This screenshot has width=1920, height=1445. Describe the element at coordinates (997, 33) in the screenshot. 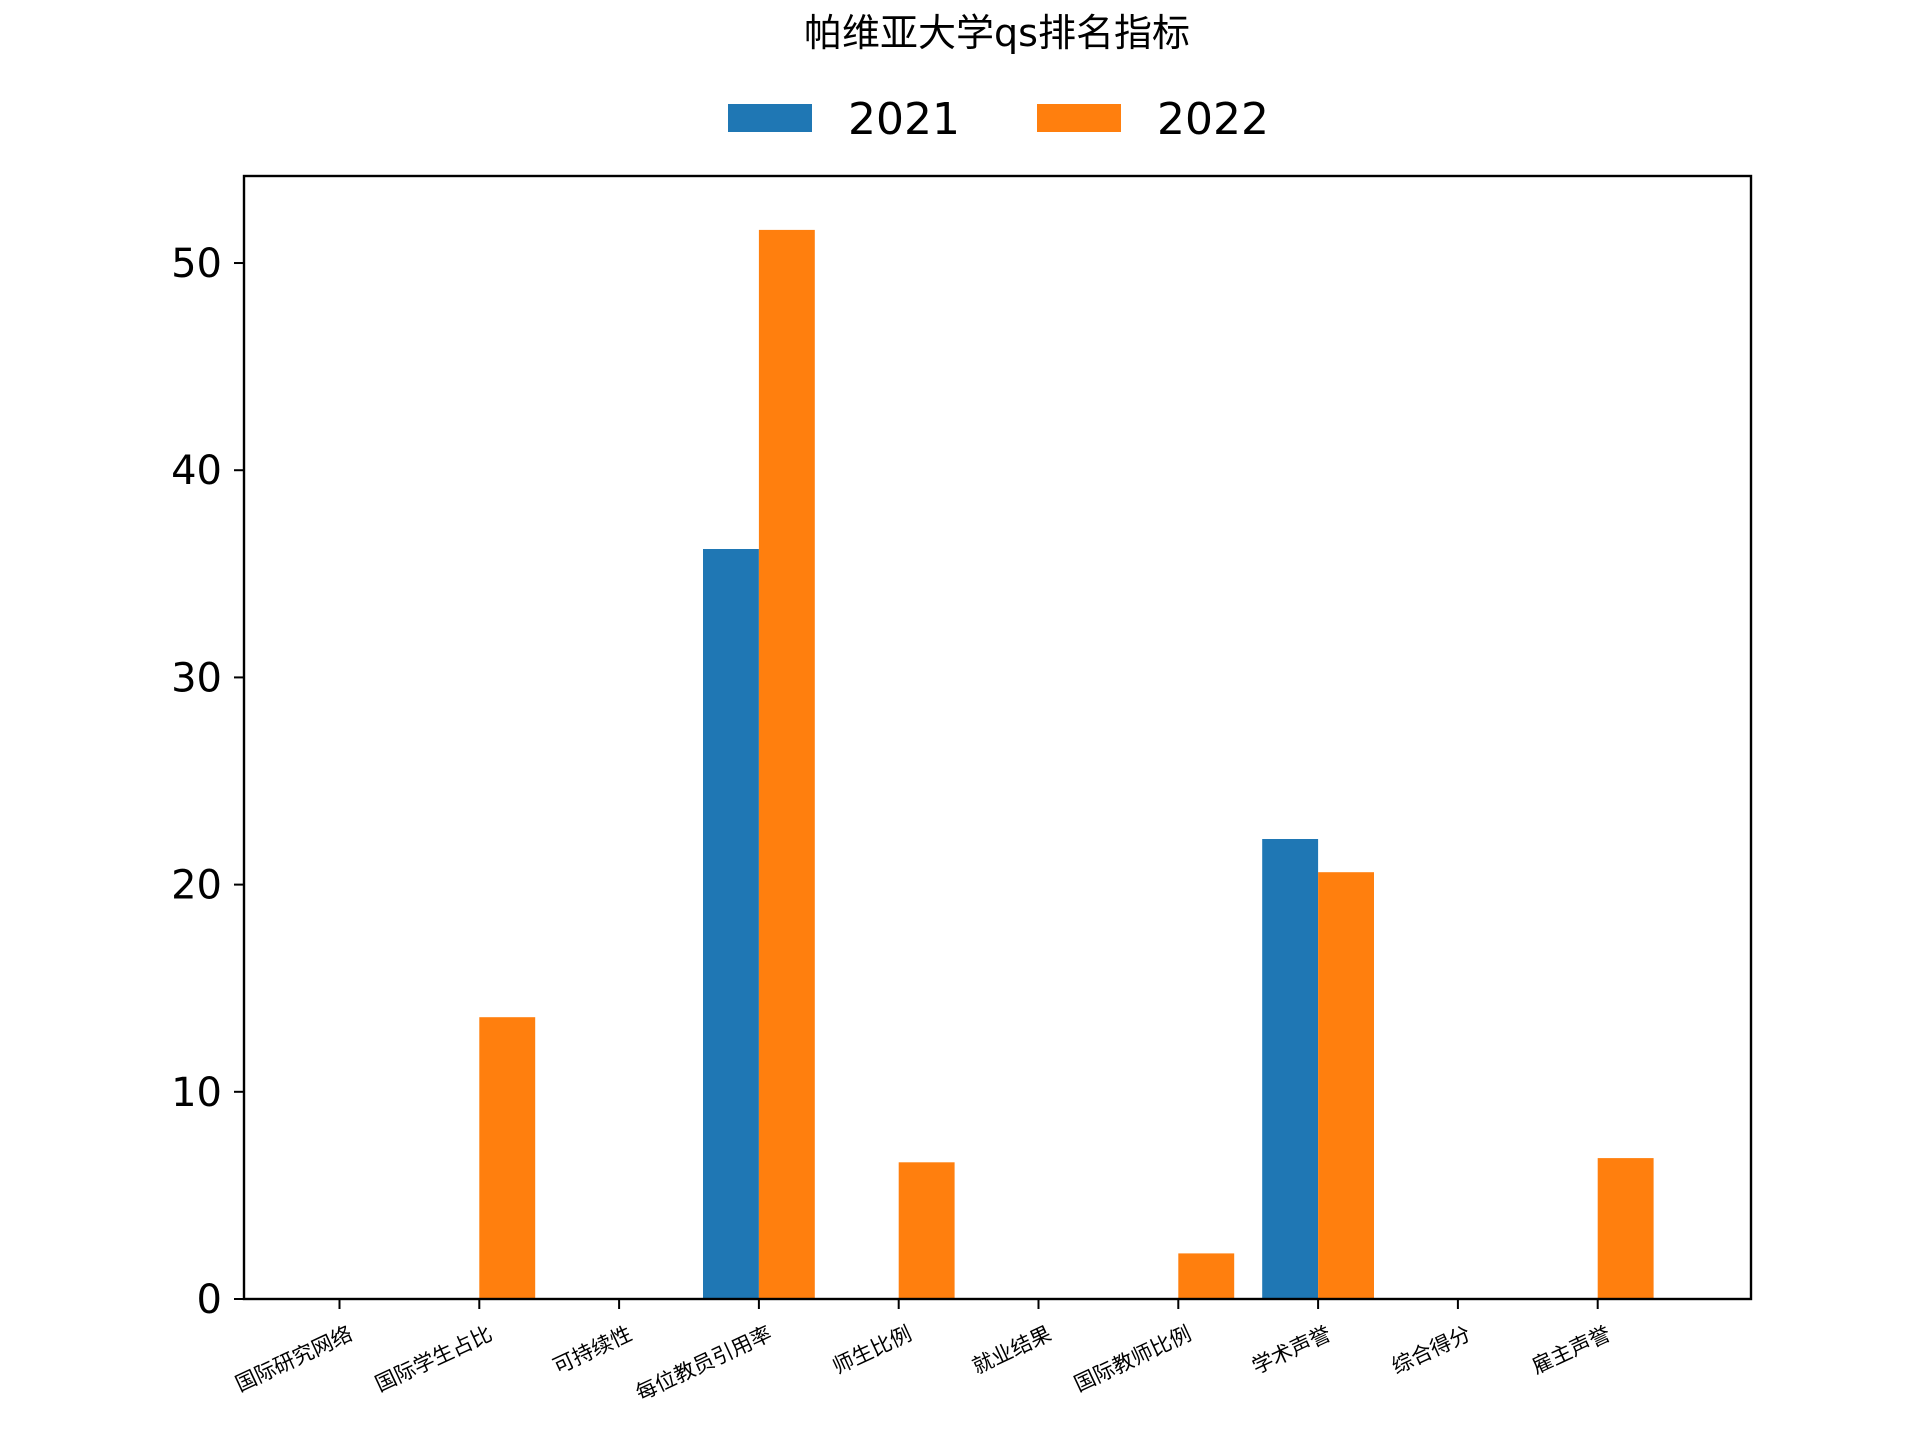

I see `chart-title: 帕维亚大学qs排名指标` at that location.